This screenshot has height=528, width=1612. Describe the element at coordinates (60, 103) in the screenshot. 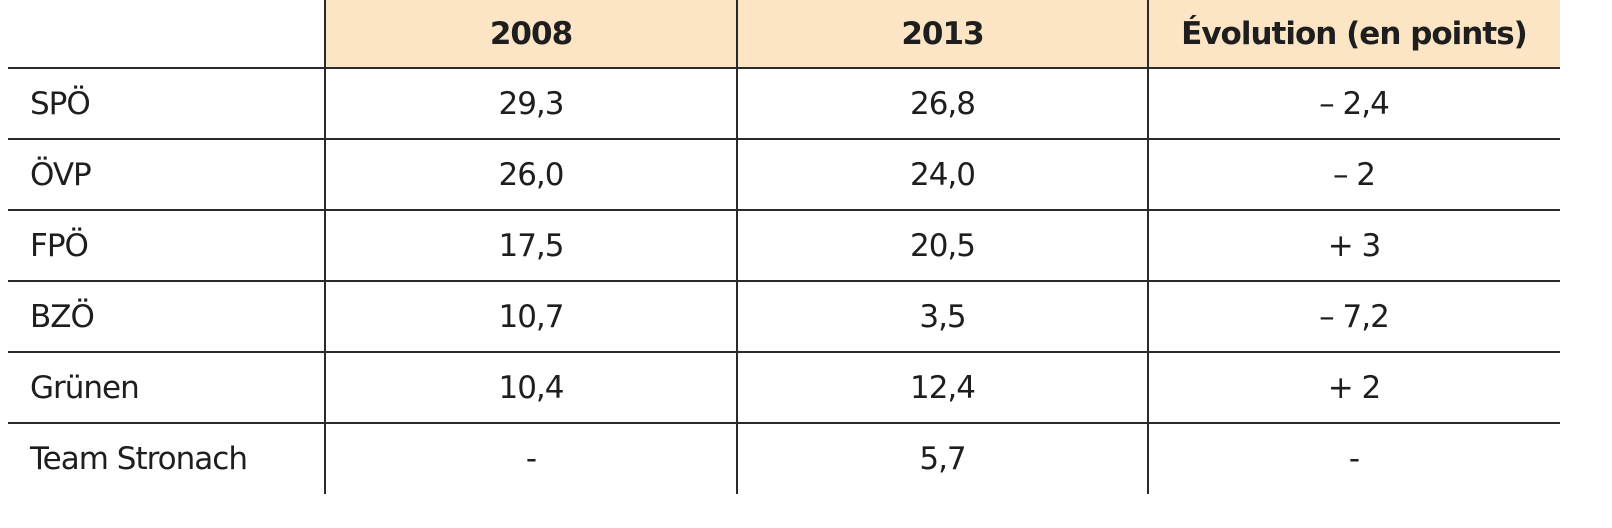

I see `row-label: SPÖ` at that location.